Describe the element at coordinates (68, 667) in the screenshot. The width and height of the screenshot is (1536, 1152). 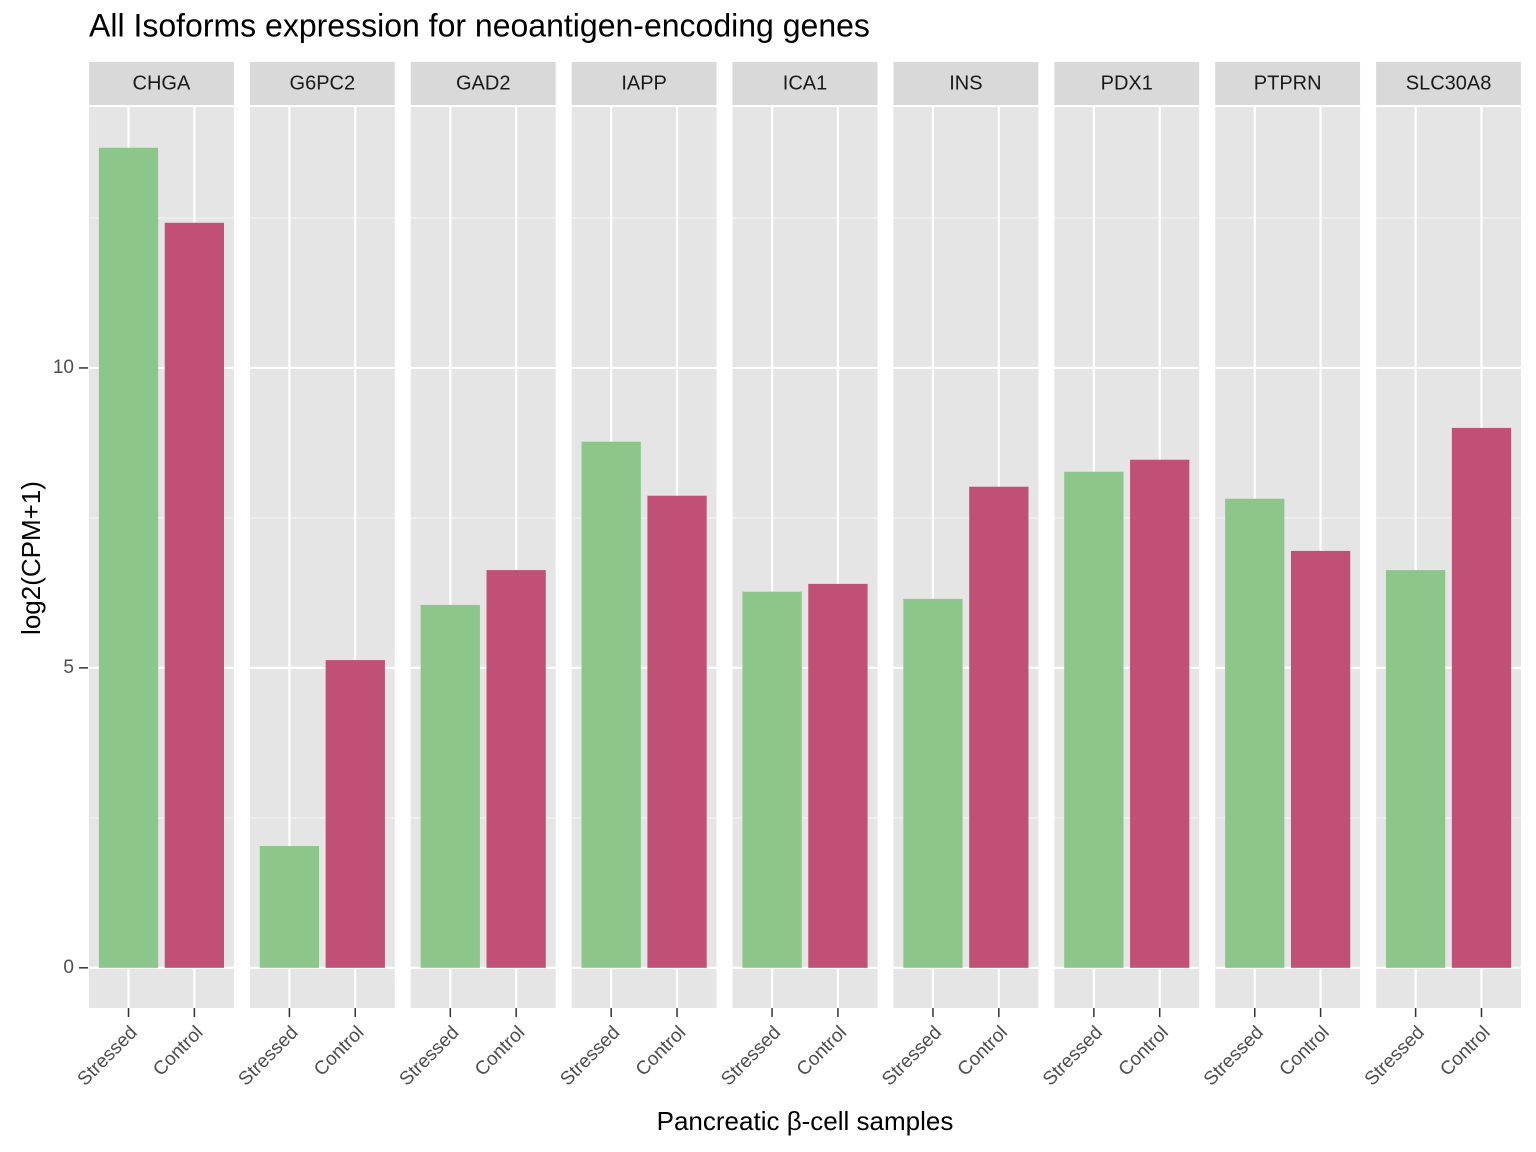
I see `y-tick-label: 5` at that location.